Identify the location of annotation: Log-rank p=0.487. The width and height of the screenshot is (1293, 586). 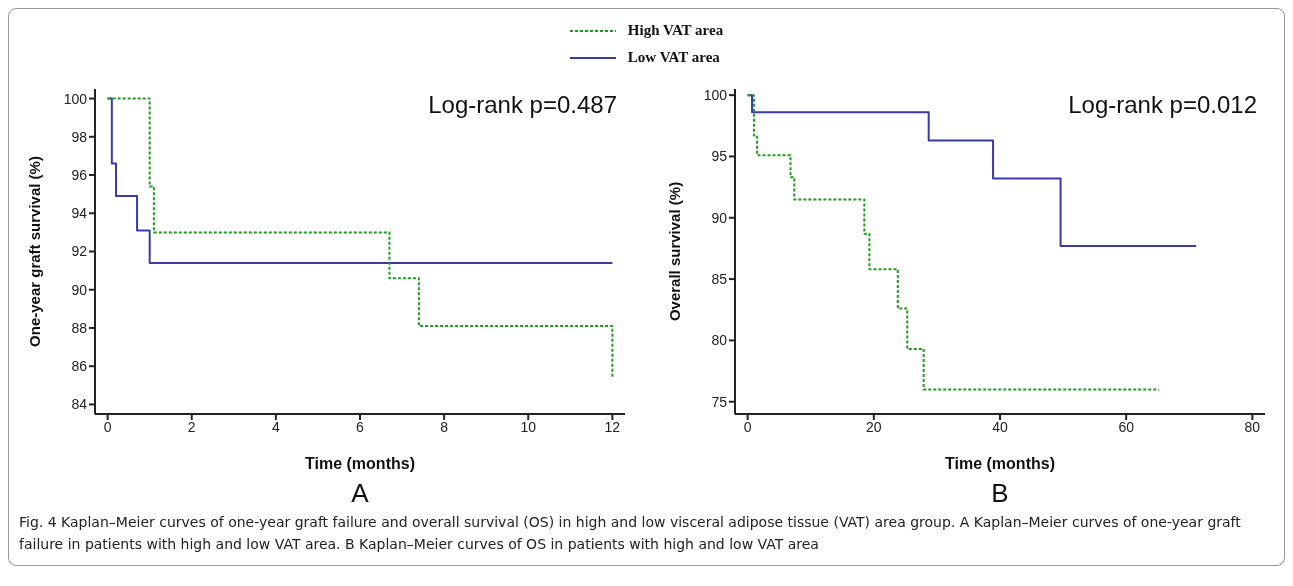
(522, 105).